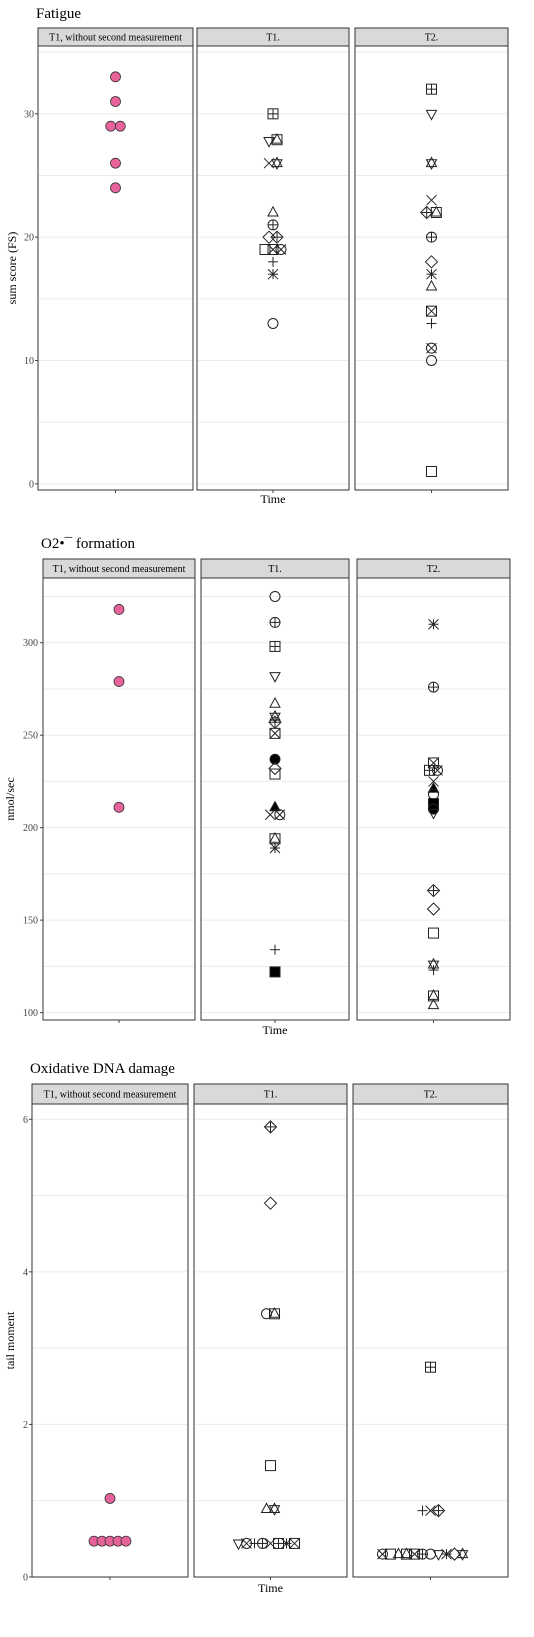  Describe the element at coordinates (25, 1272) in the screenshot. I see `y-tick-label: 4` at that location.